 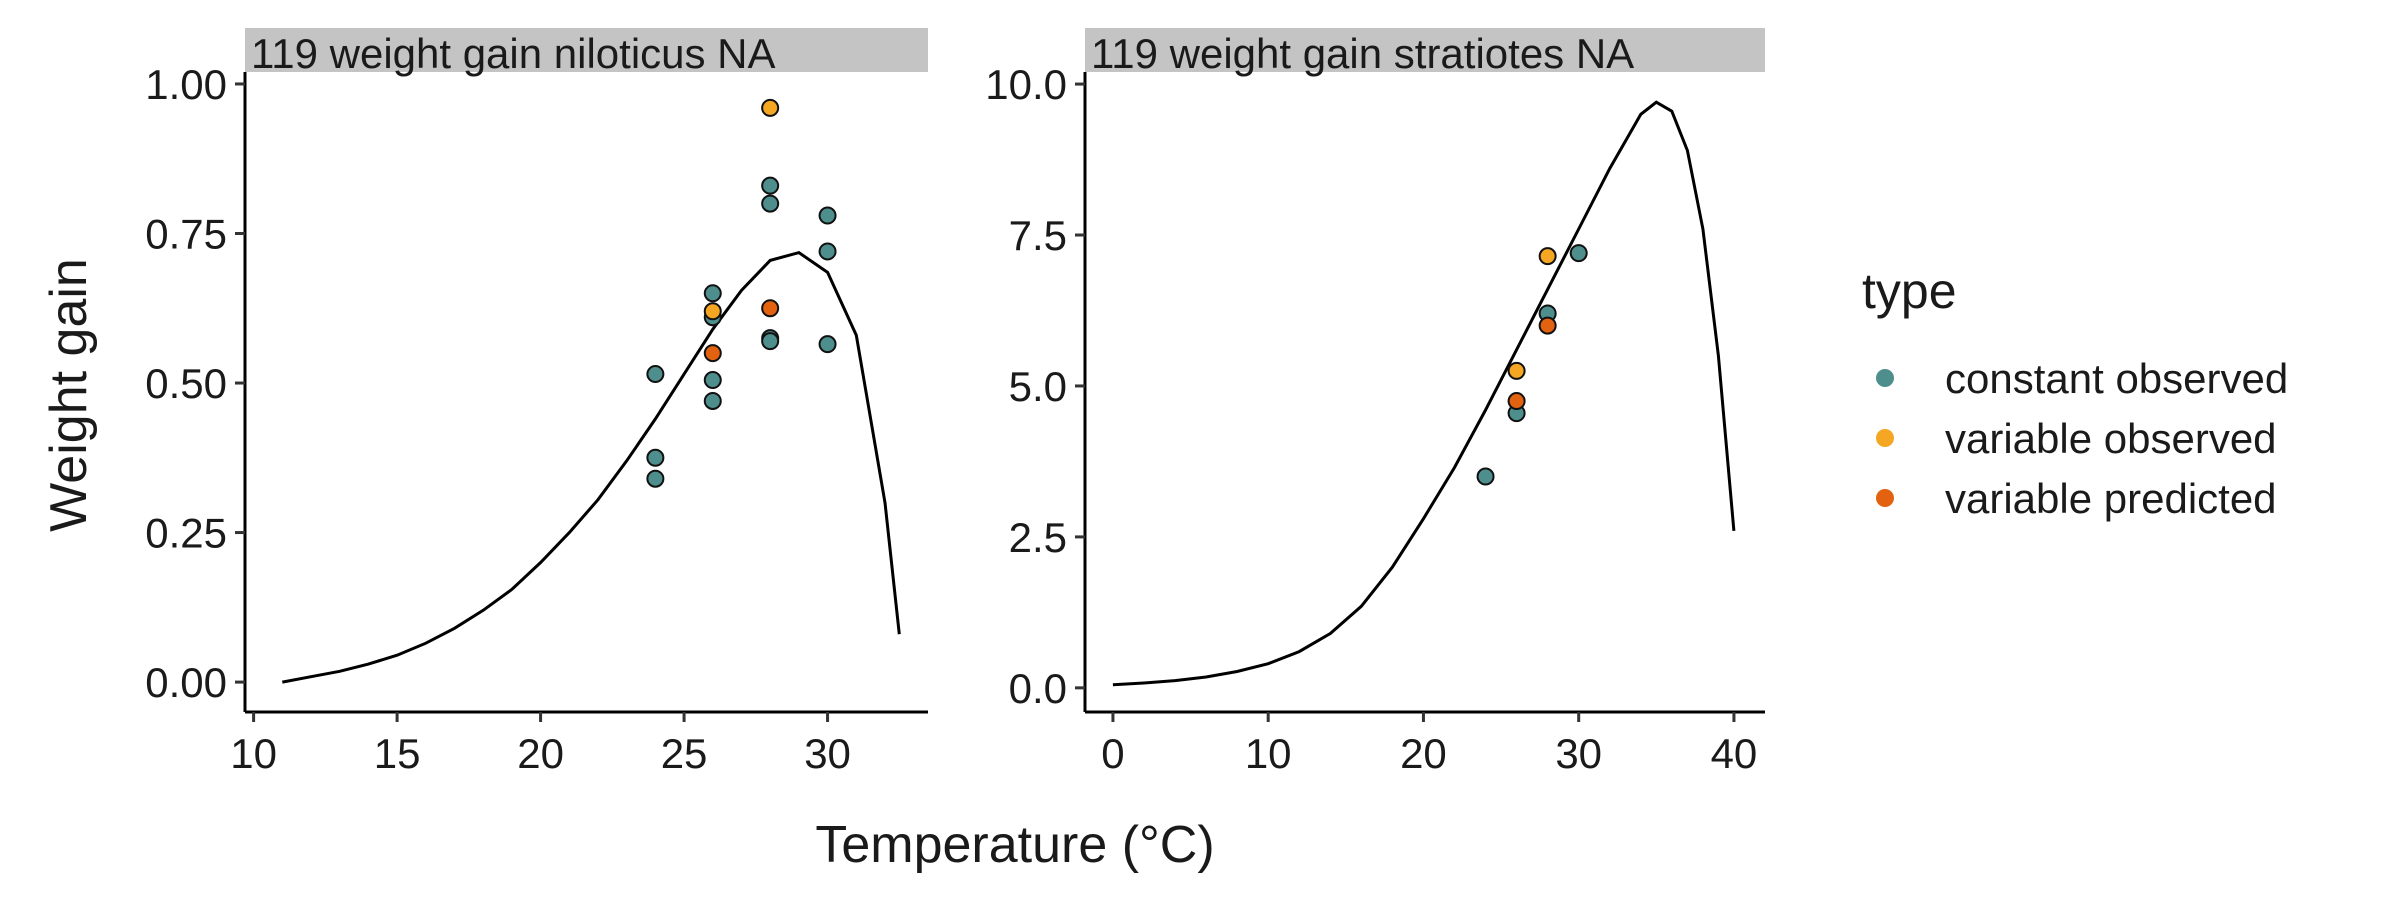 What do you see at coordinates (1038, 537) in the screenshot?
I see `y-tick-label: 2.5` at bounding box center [1038, 537].